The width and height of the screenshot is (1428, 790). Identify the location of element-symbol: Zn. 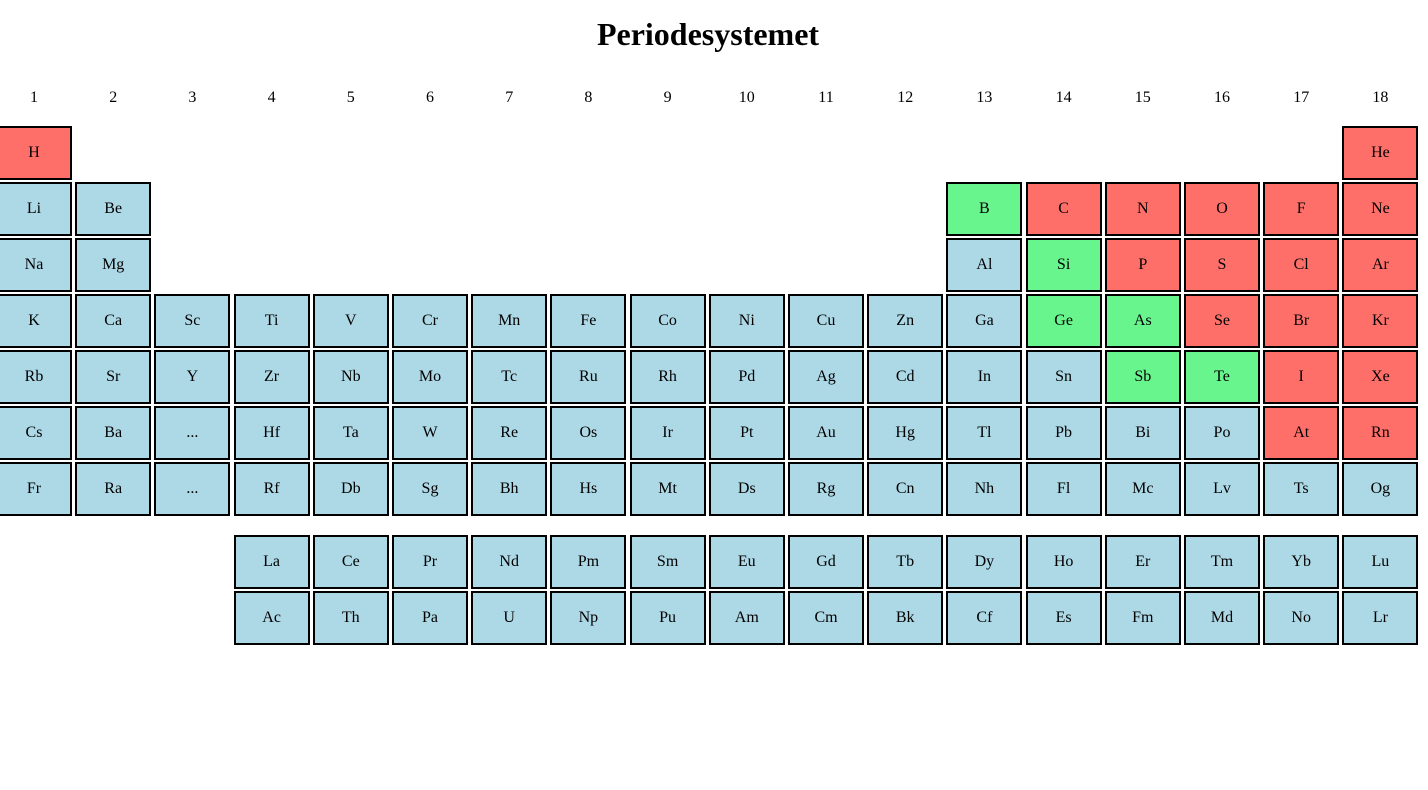
(905, 320).